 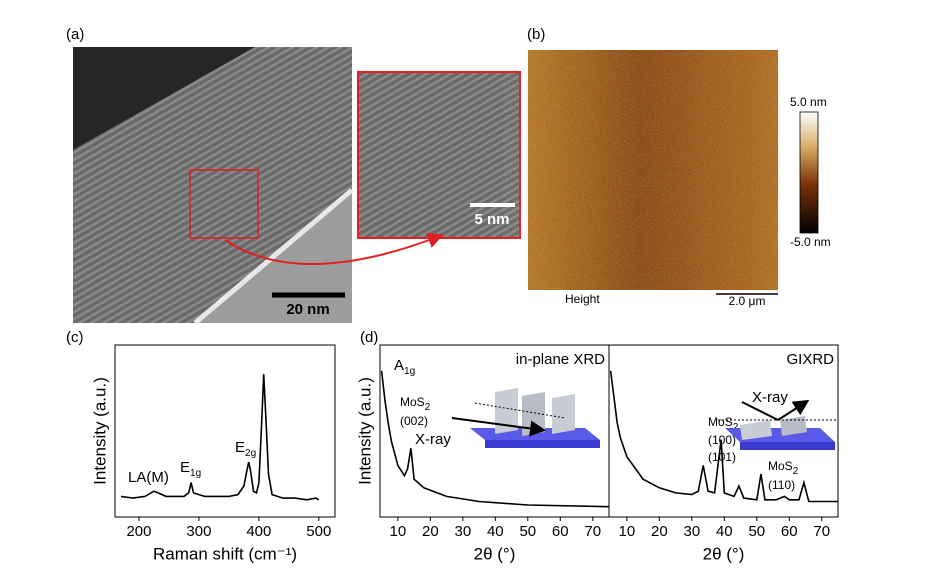 What do you see at coordinates (75, 34) in the screenshot?
I see `panel-label: (a)` at bounding box center [75, 34].